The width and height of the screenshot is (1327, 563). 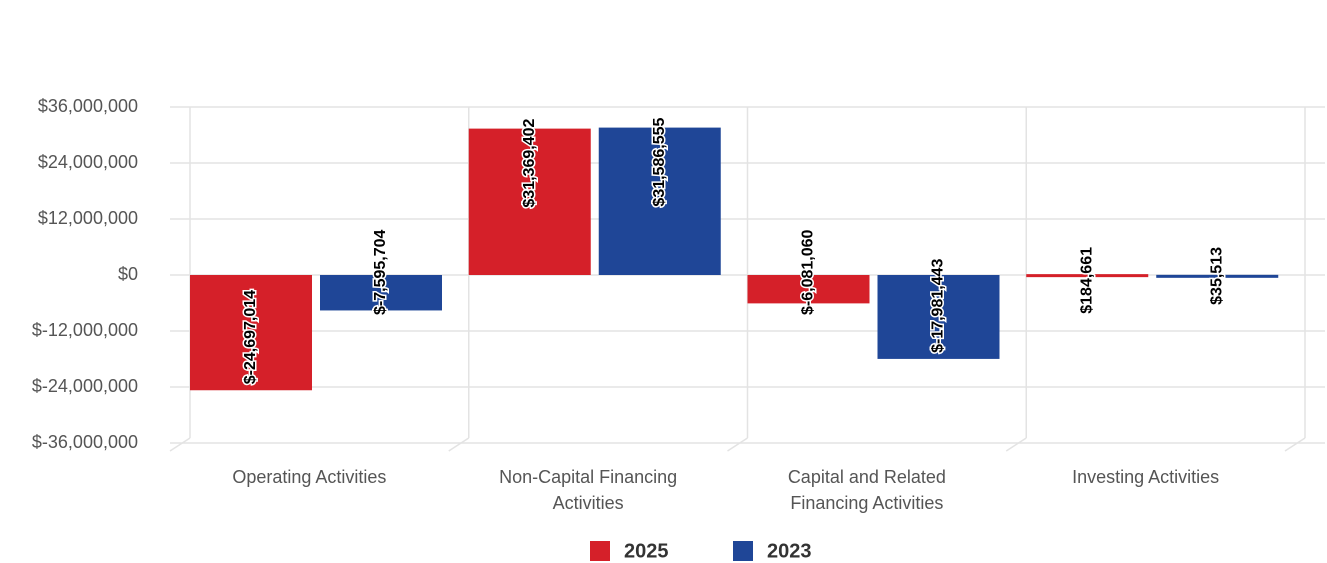 I want to click on value-label: $35,513, so click(x=1216, y=276).